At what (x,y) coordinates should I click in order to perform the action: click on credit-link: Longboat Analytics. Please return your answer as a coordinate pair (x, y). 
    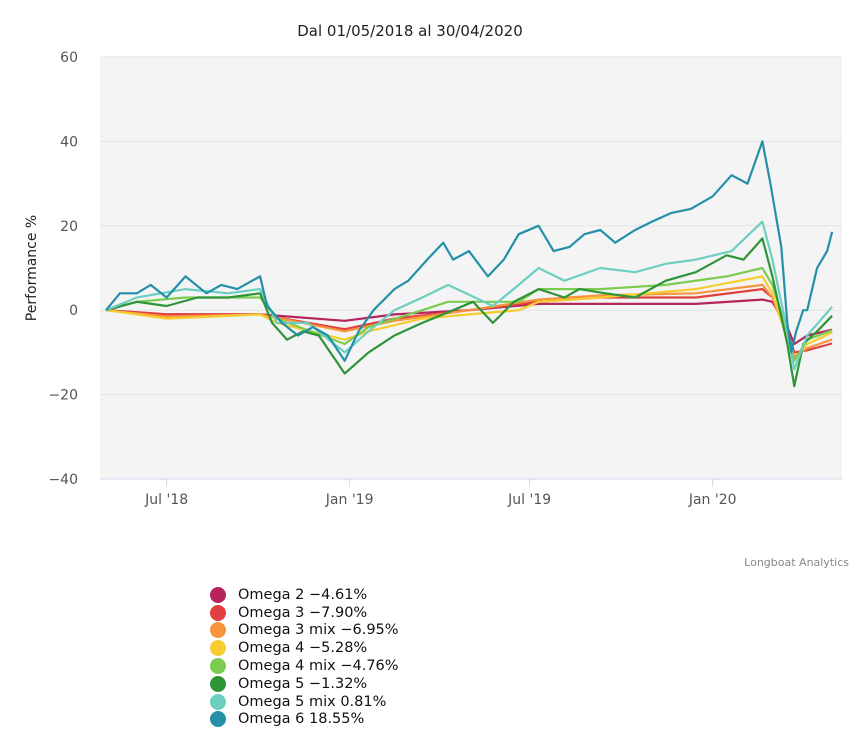
    Looking at the image, I should click on (796, 562).